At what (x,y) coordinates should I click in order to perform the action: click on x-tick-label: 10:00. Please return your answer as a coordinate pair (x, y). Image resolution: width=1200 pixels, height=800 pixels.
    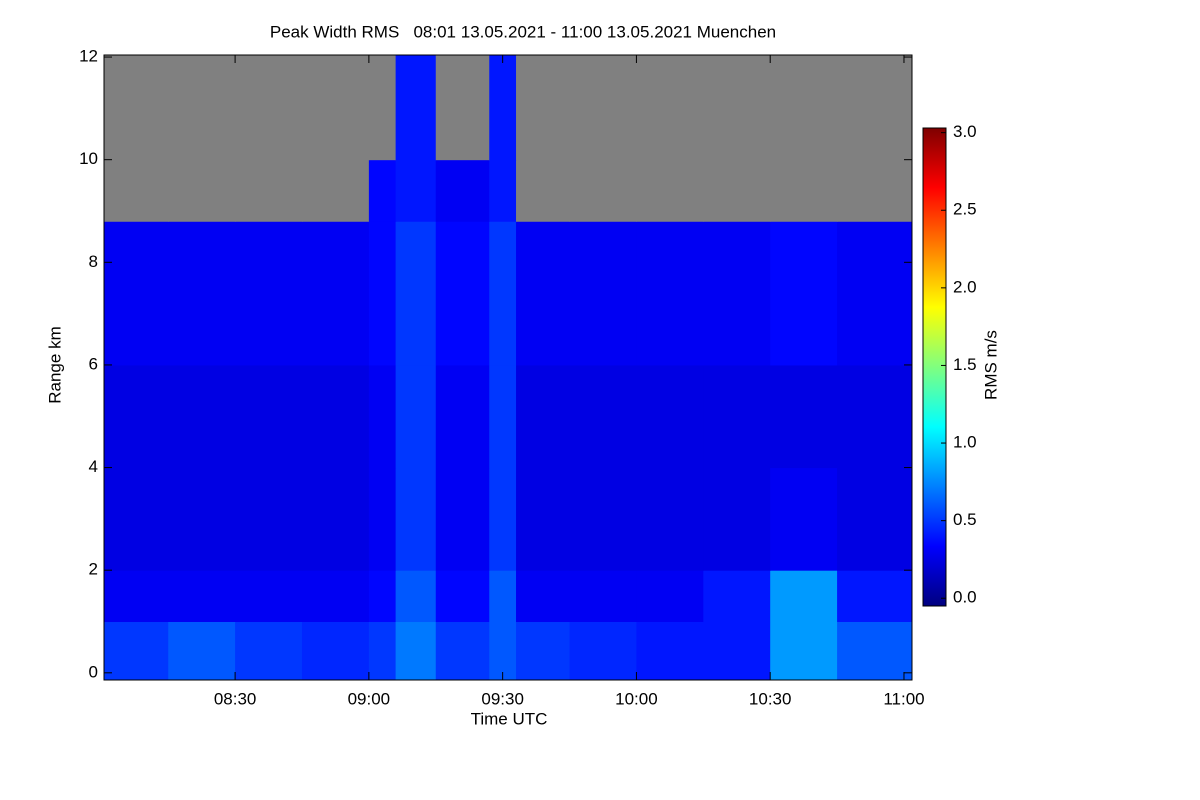
    Looking at the image, I should click on (636, 698).